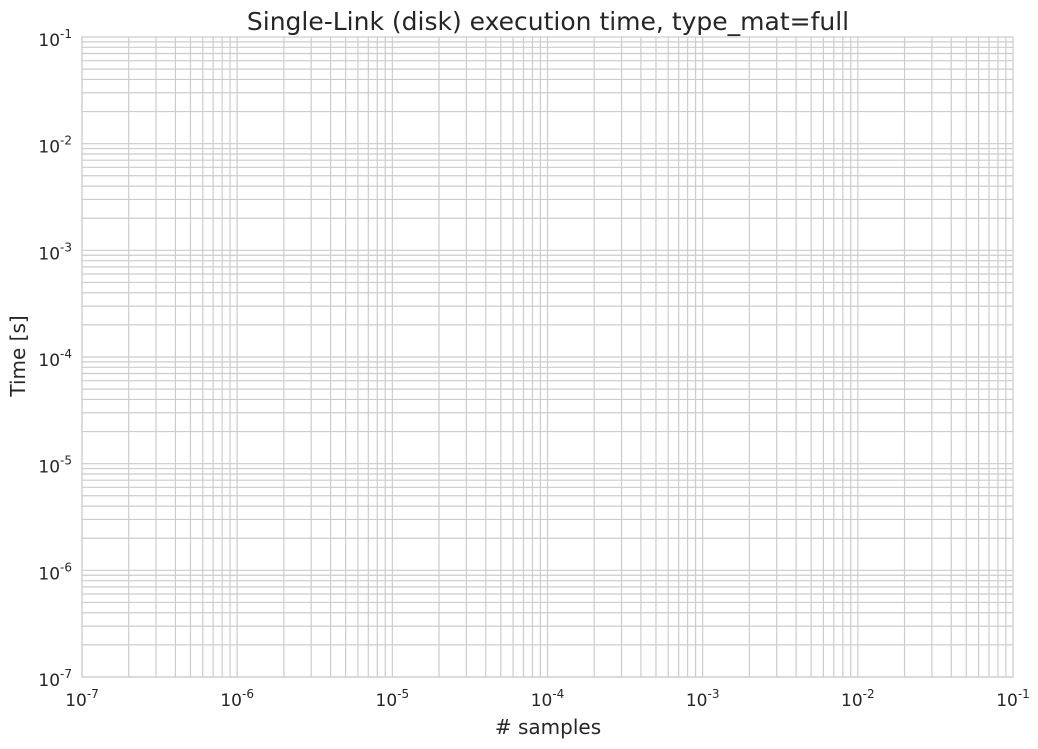  Describe the element at coordinates (55, 679) in the screenshot. I see `y-tick-label: 10⁻⁷` at that location.